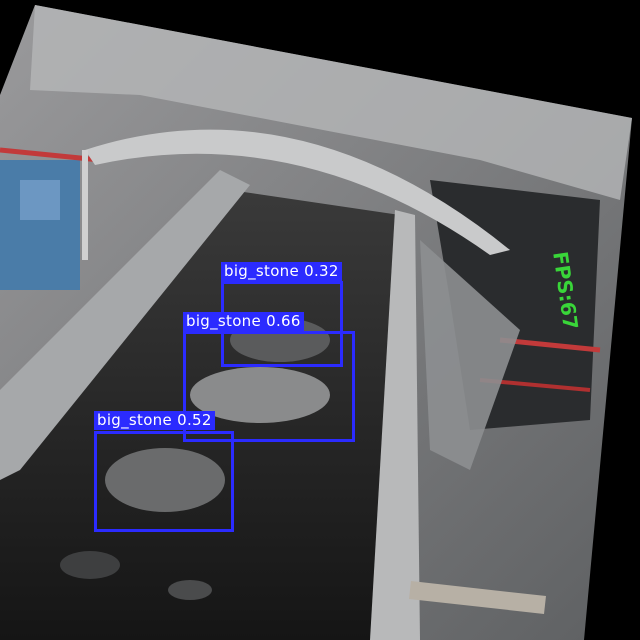 The height and width of the screenshot is (640, 640). What do you see at coordinates (154, 420) in the screenshot?
I see `detection-label-3: big_stone 0.52` at bounding box center [154, 420].